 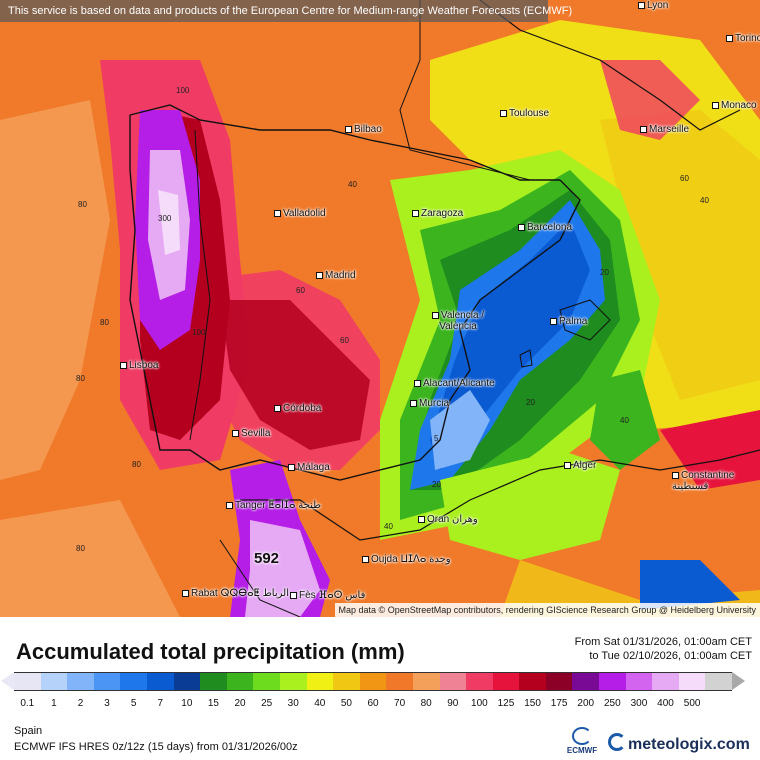 I want to click on border-france, so click(x=465, y=90).